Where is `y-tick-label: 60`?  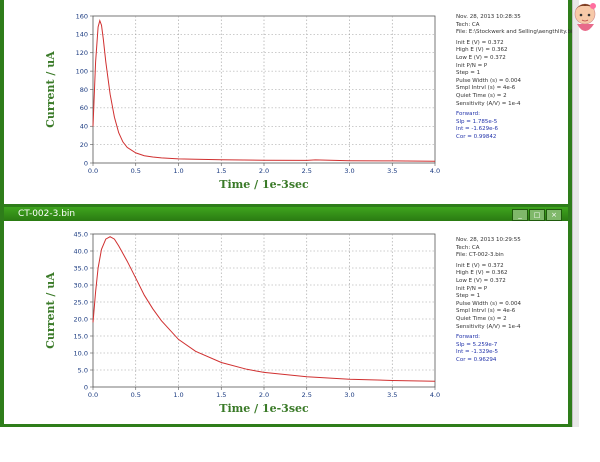 y-tick-label: 60 is located at coordinates (84, 108).